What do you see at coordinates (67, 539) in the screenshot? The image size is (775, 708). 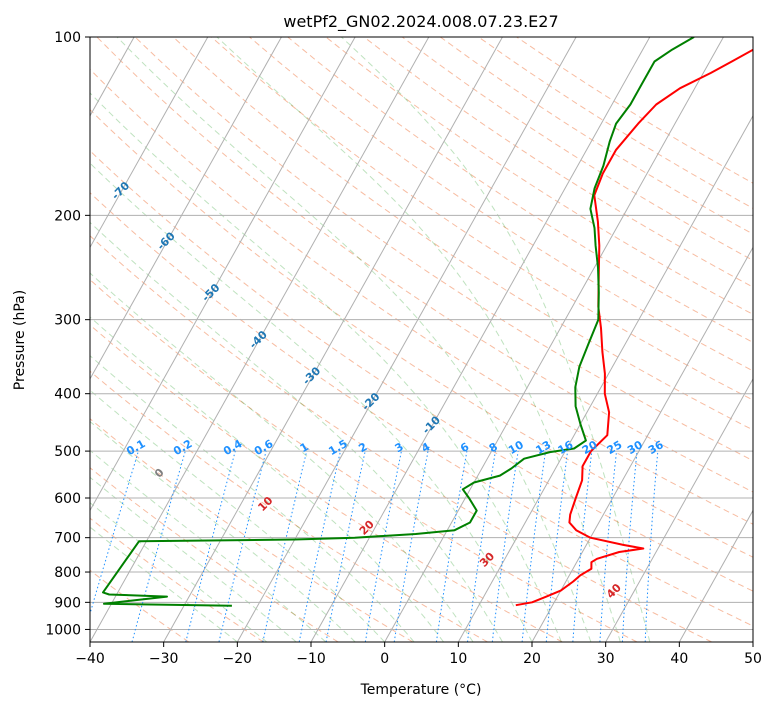 I see `y-tick-label: 700` at bounding box center [67, 539].